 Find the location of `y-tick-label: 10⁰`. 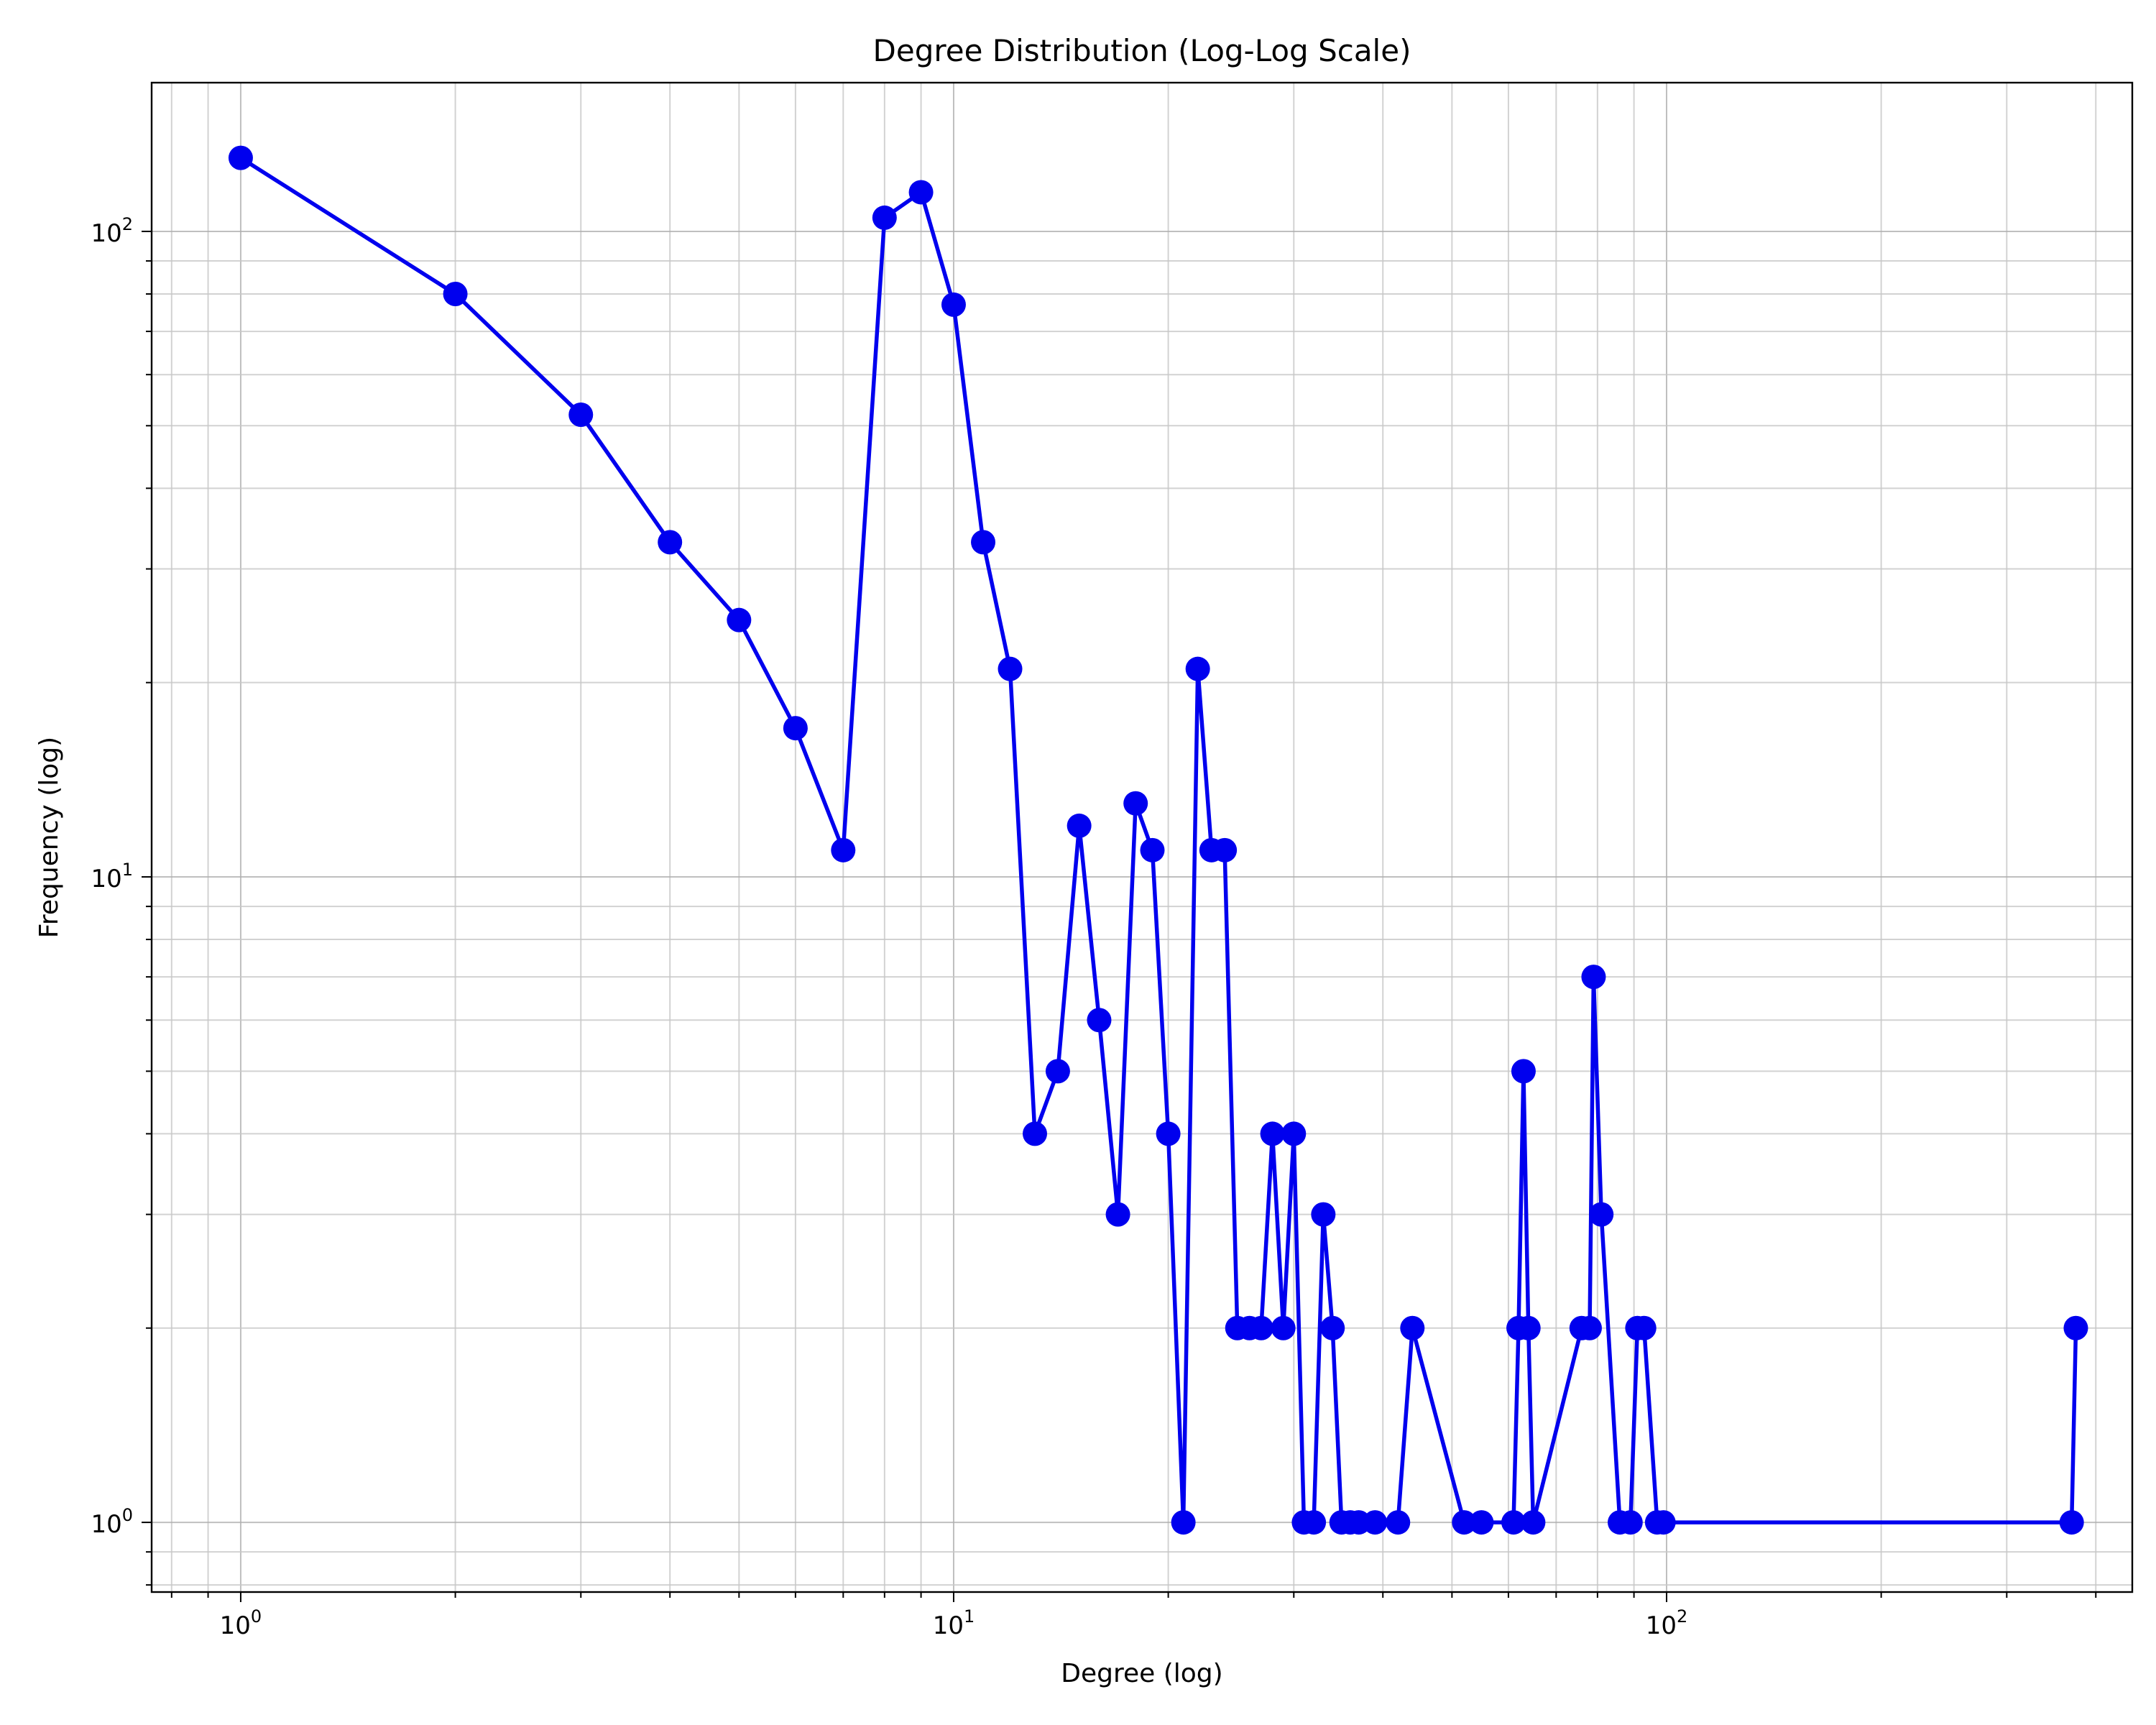

y-tick-label: 10⁰ is located at coordinates (112, 1522).